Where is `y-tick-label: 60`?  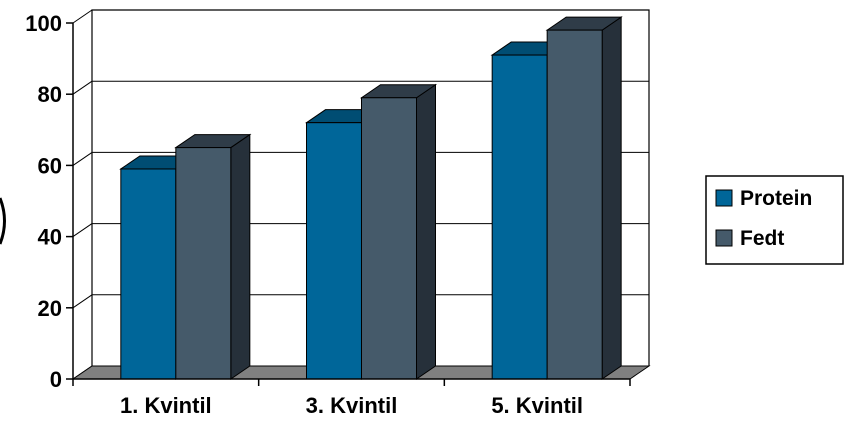 y-tick-label: 60 is located at coordinates (50, 165).